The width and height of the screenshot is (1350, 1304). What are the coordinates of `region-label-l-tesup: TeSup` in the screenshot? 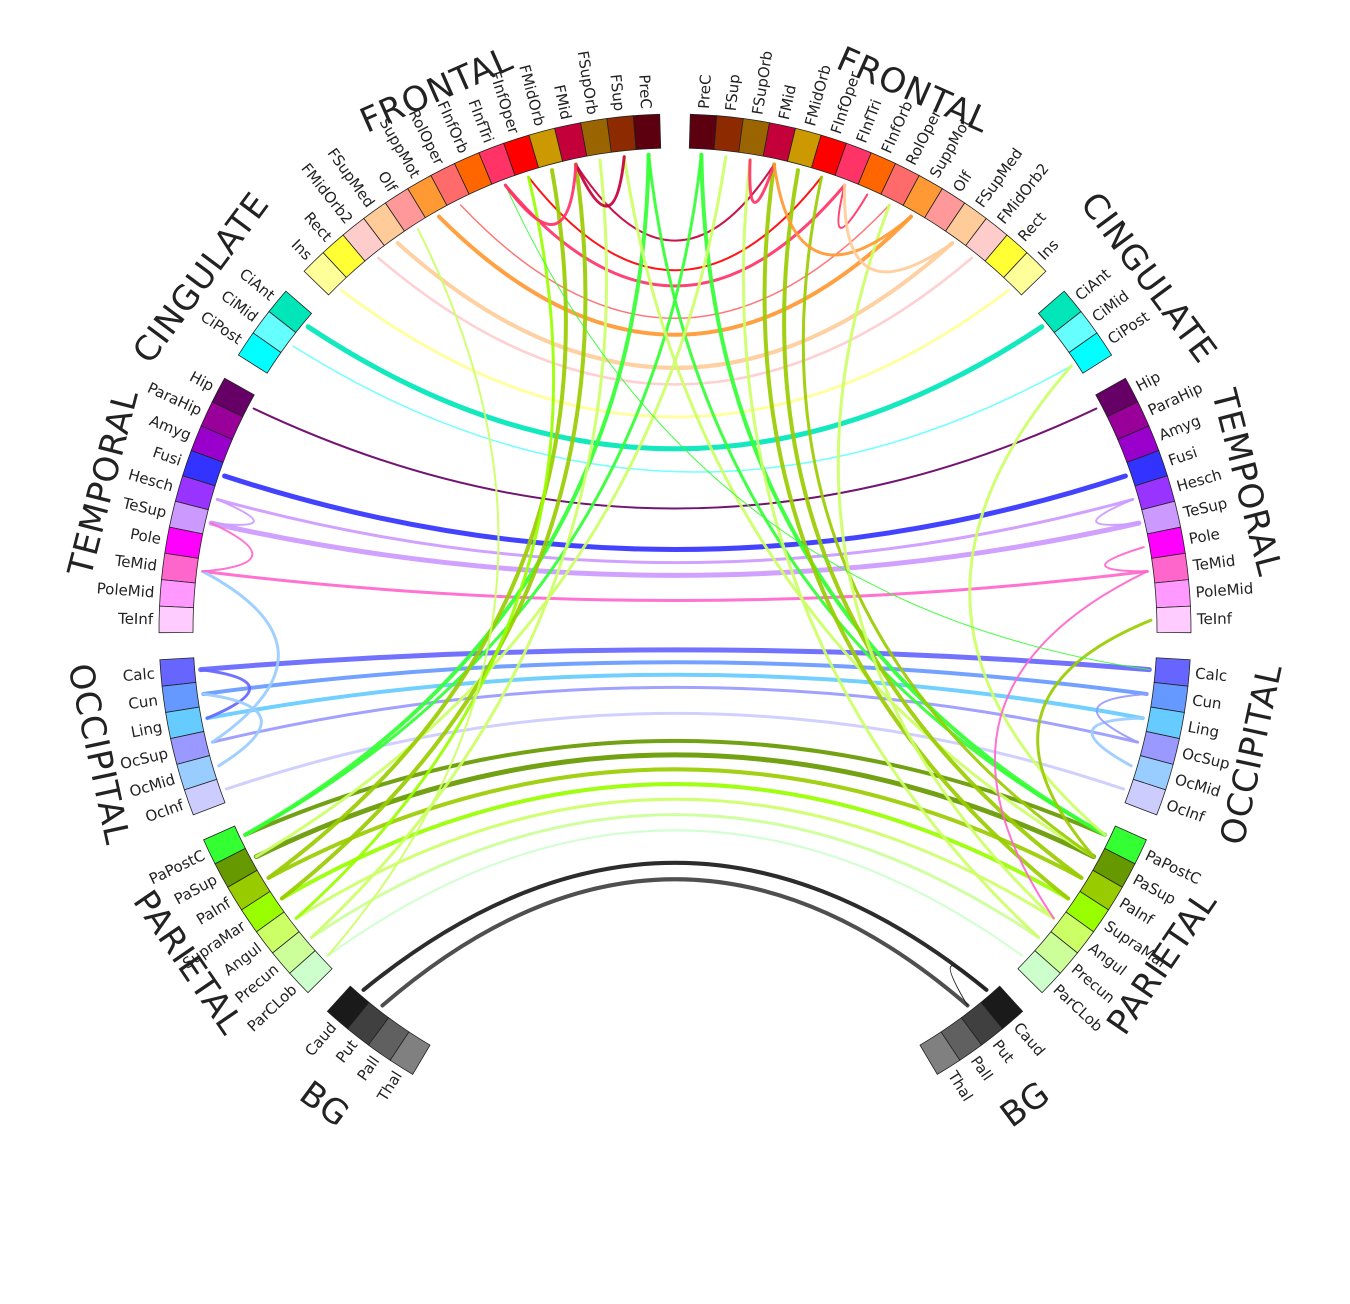 It's located at (144, 508).